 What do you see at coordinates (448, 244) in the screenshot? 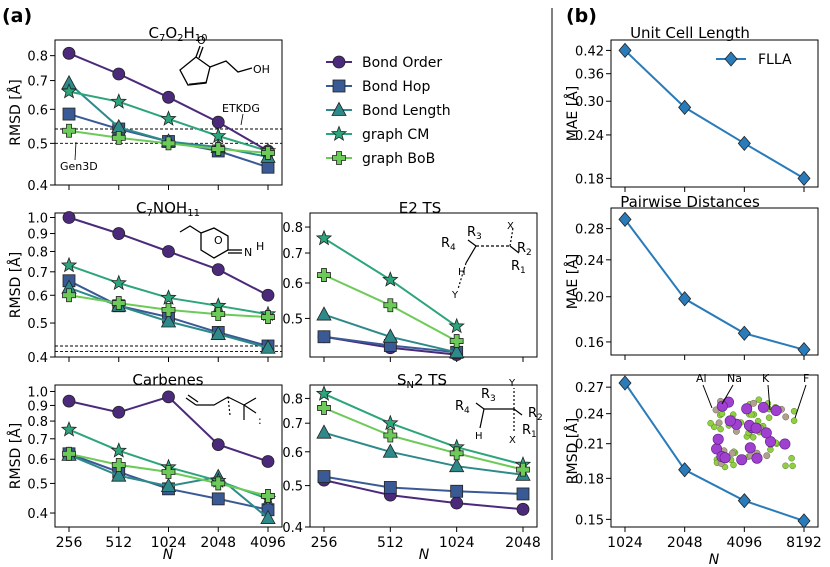
I see `e2-r4: R4` at bounding box center [448, 244].